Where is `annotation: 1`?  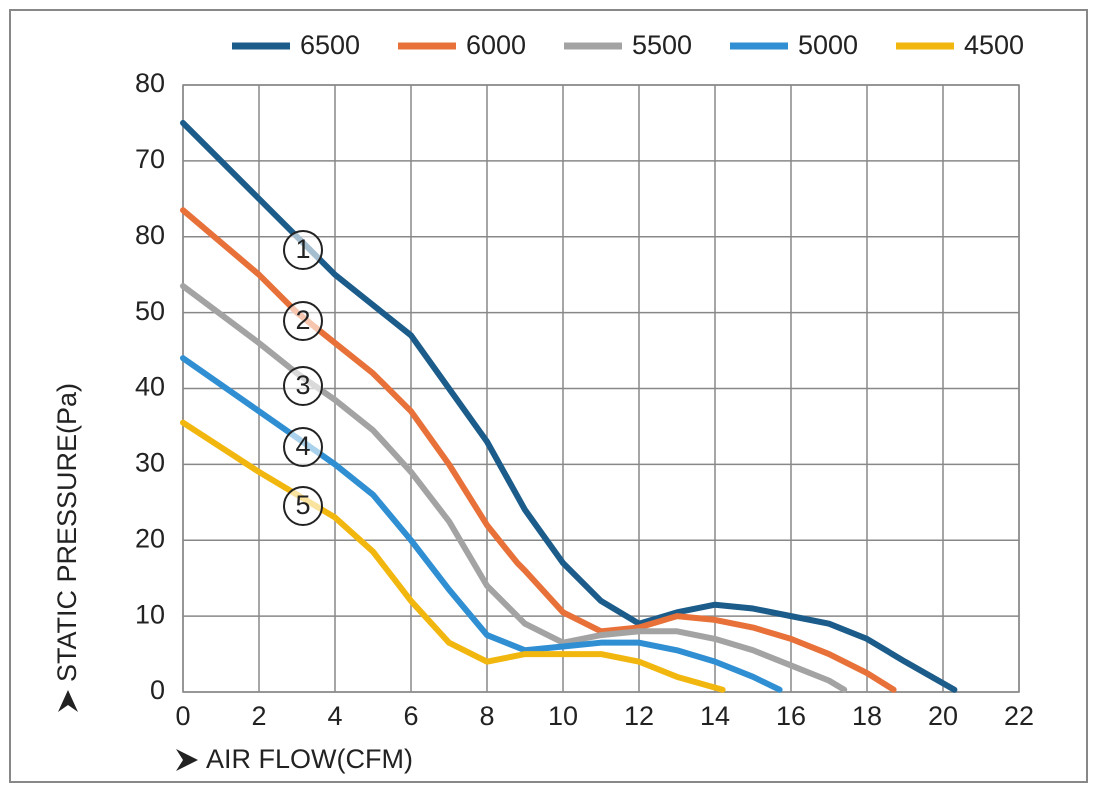
annotation: 1 is located at coordinates (302, 249).